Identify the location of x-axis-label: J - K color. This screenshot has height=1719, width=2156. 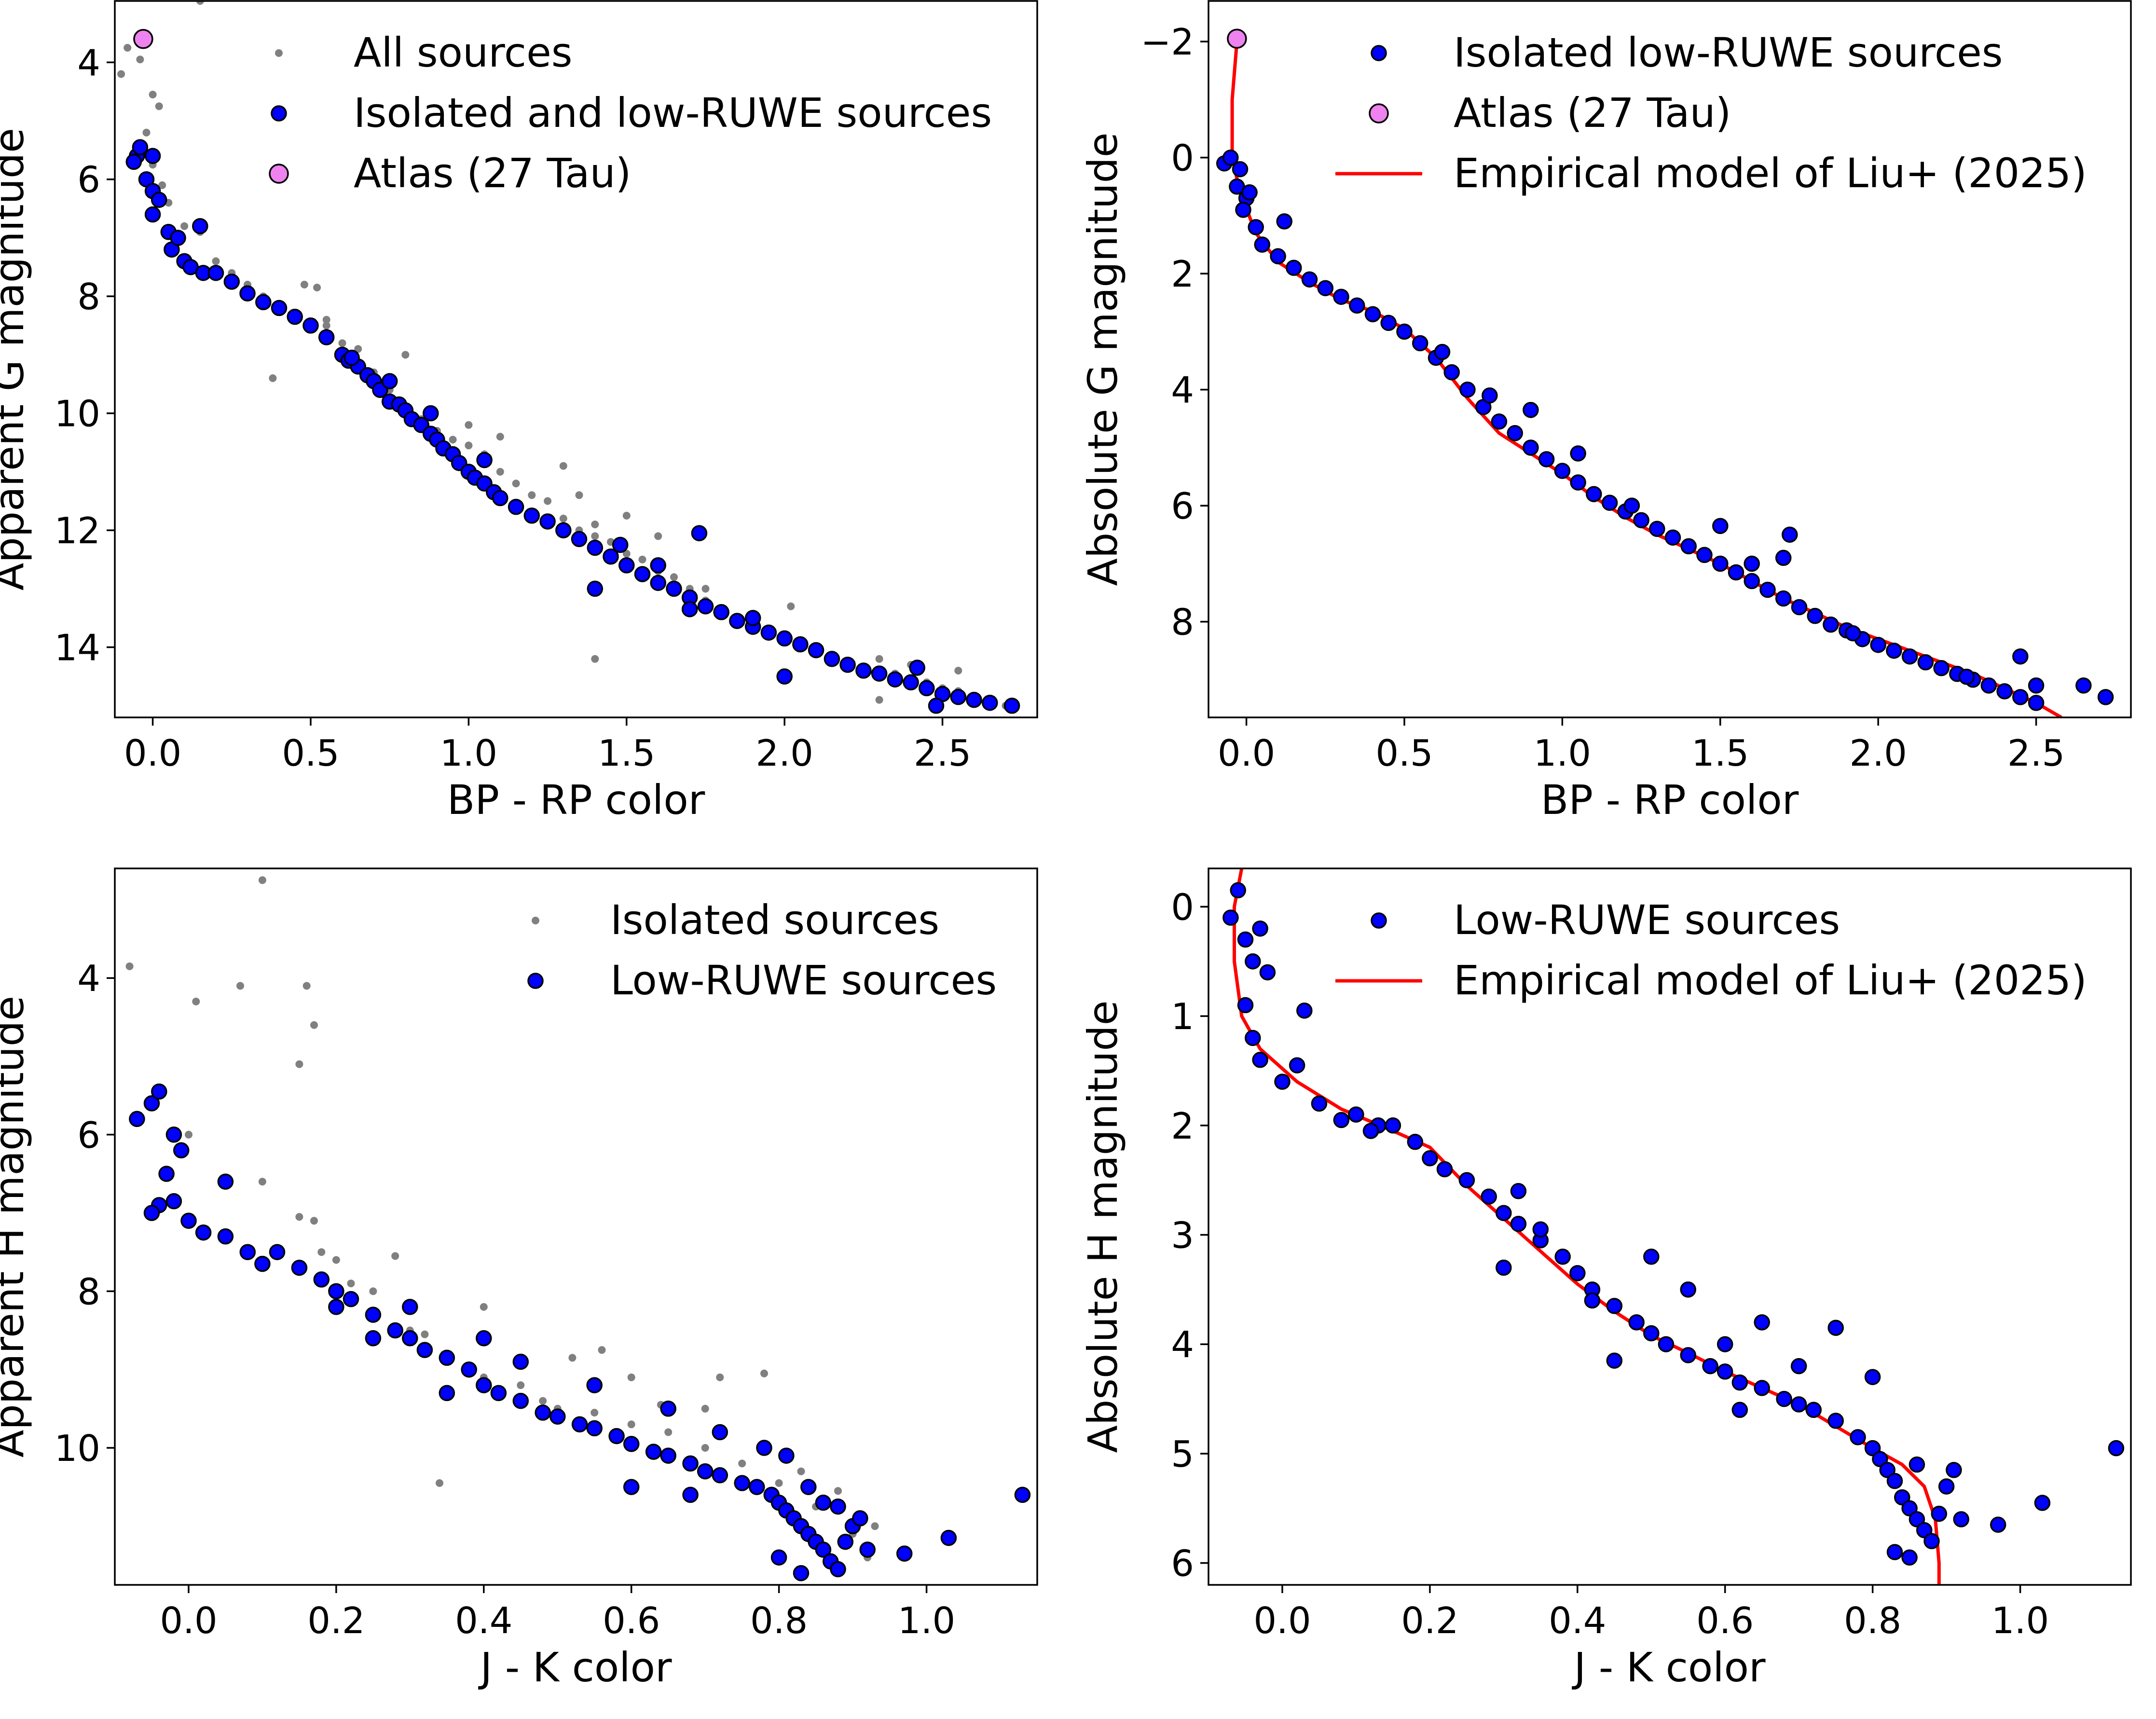
(575, 1667).